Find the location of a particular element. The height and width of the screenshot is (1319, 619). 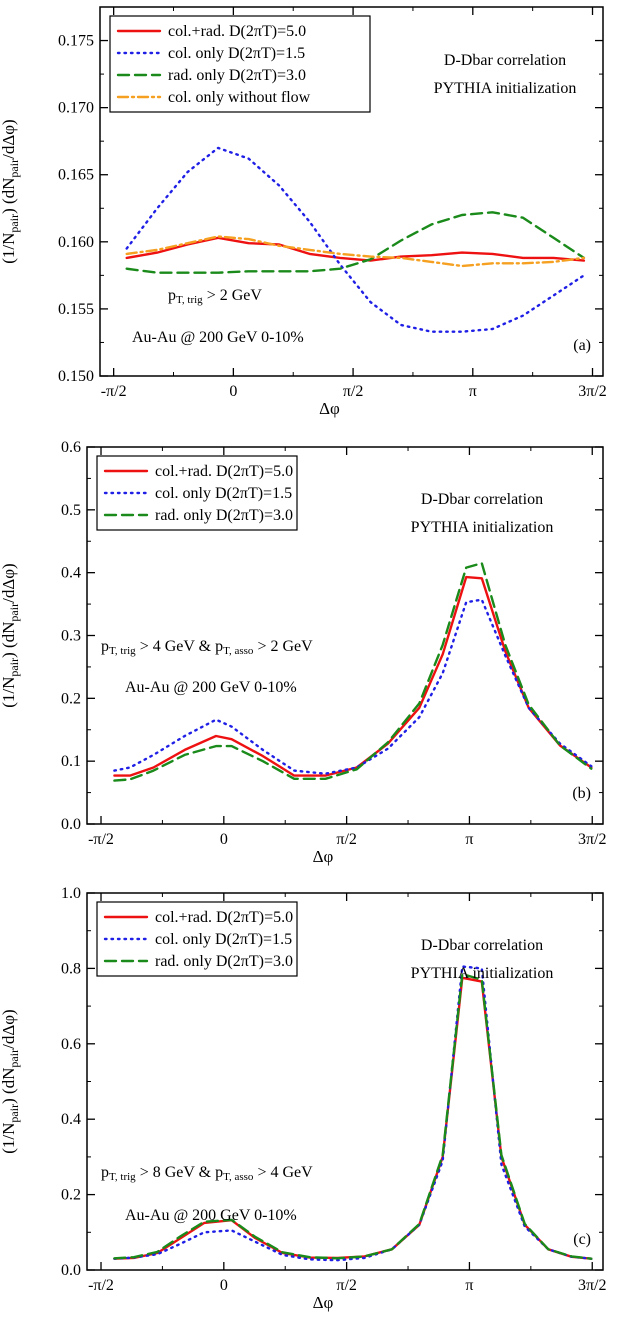

y-tick-label: 0.155 is located at coordinates (76, 309).